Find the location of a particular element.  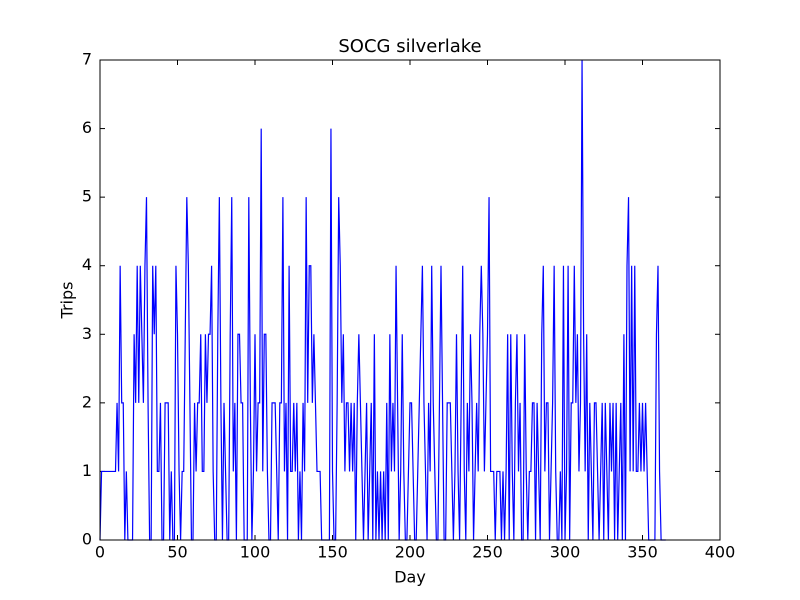

x-tick-label: 350 is located at coordinates (642, 552).